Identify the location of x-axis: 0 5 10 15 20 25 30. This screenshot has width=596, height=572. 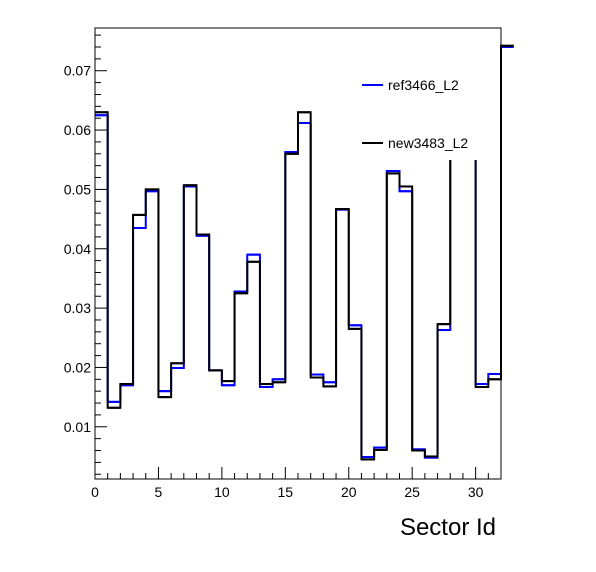
(296, 483).